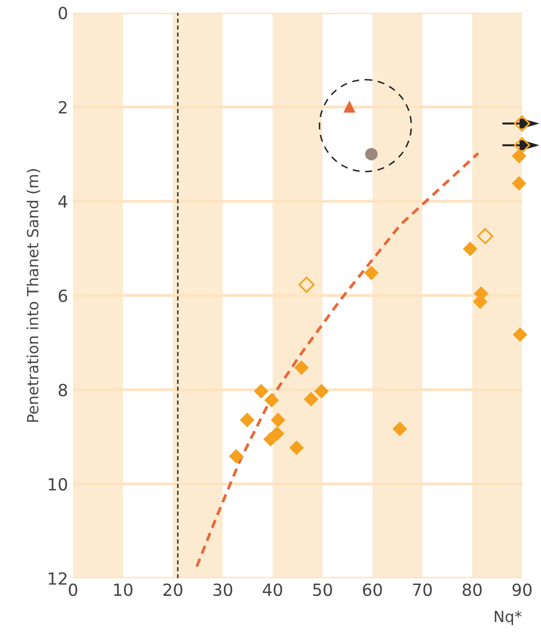  Describe the element at coordinates (63, 296) in the screenshot. I see `y-tick-label: 6` at that location.